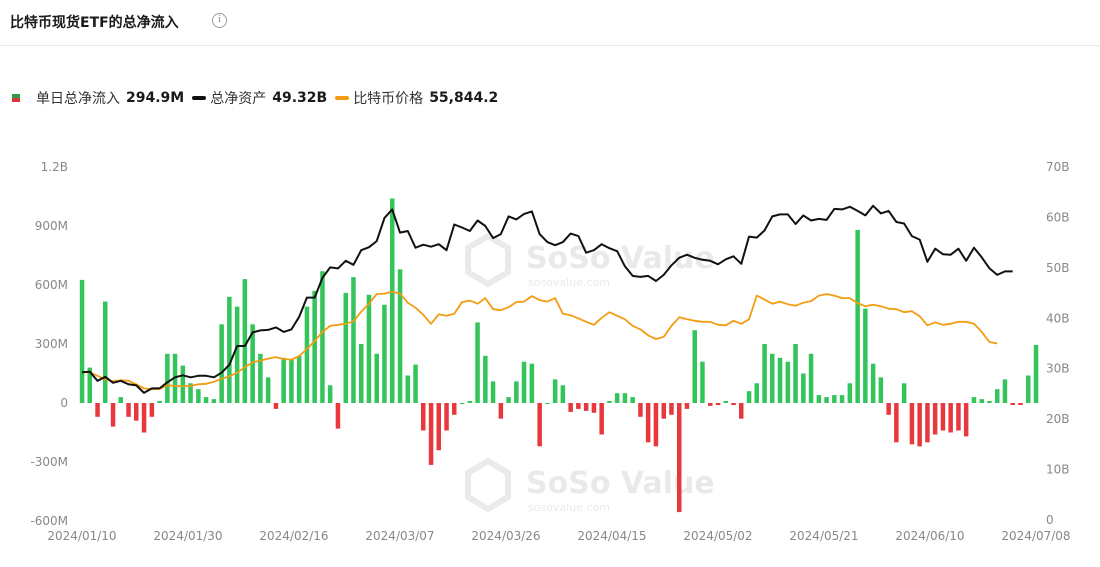 Image resolution: width=1100 pixels, height=567 pixels. What do you see at coordinates (540, 340) in the screenshot?
I see `btc-price-line` at bounding box center [540, 340].